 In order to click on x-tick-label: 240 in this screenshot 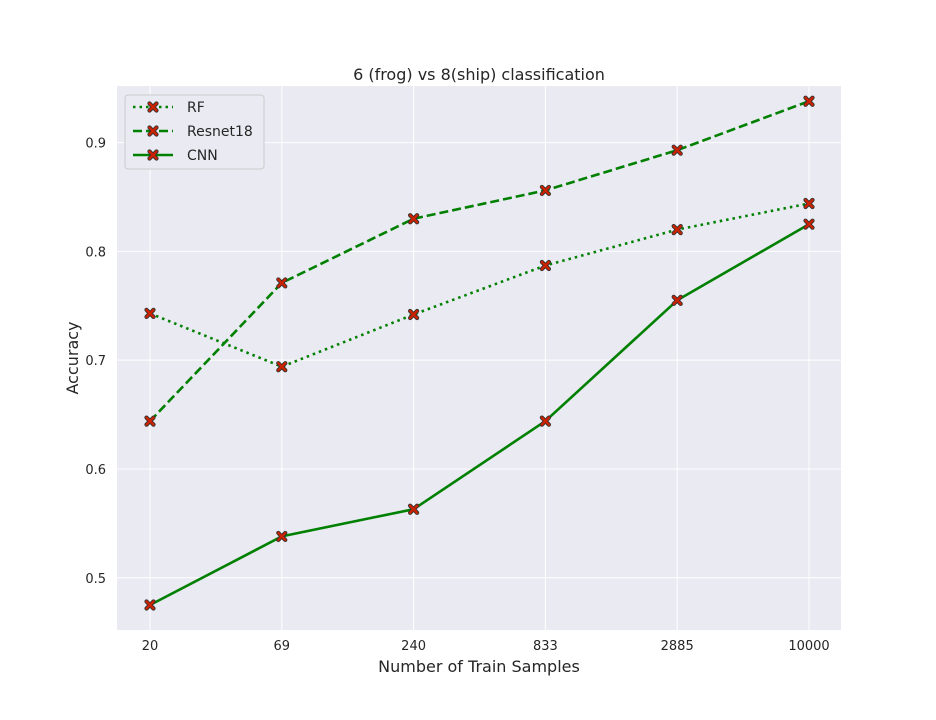, I will do `click(413, 646)`.